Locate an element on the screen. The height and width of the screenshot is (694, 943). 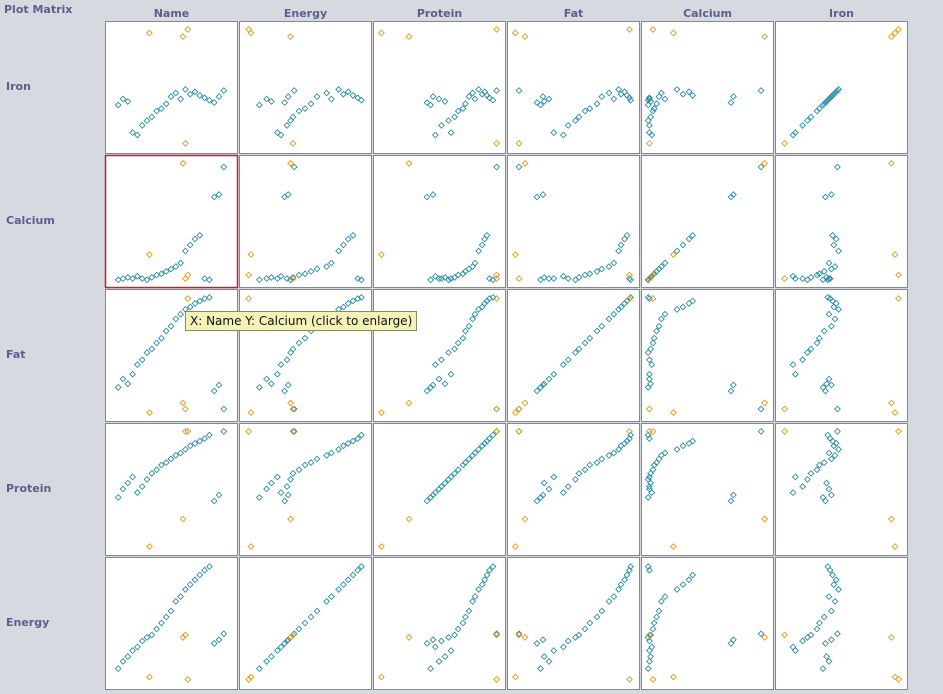
panel-name-vs-fat is located at coordinates (171, 355).